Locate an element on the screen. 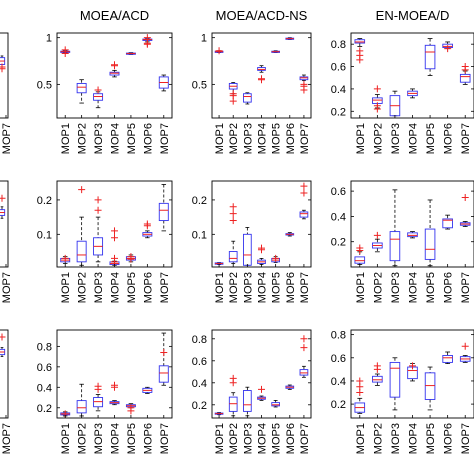 This screenshot has width=474, height=474. panel-title: MOEA/ACD-NS is located at coordinates (262, 15).